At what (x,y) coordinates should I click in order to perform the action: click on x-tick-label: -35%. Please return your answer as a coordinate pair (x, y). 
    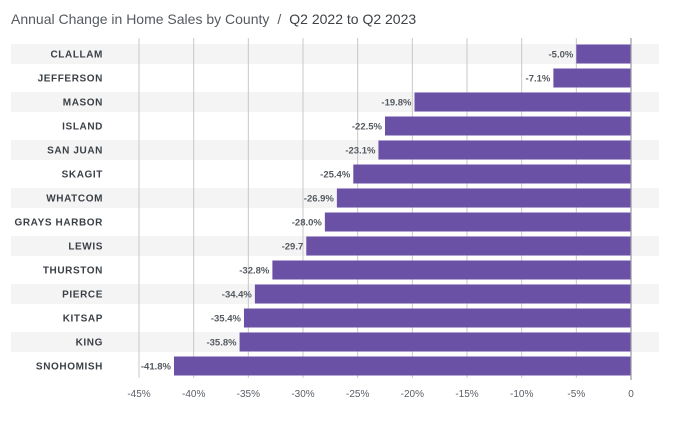
    Looking at the image, I should click on (248, 394).